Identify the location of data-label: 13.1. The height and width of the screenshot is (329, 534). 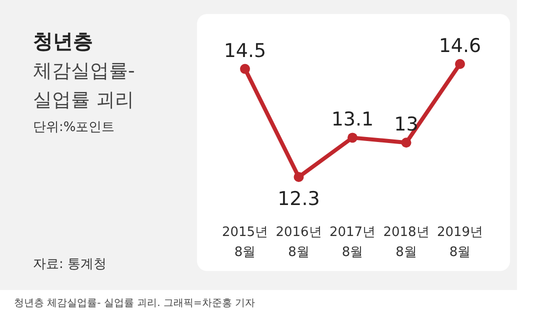
(352, 119).